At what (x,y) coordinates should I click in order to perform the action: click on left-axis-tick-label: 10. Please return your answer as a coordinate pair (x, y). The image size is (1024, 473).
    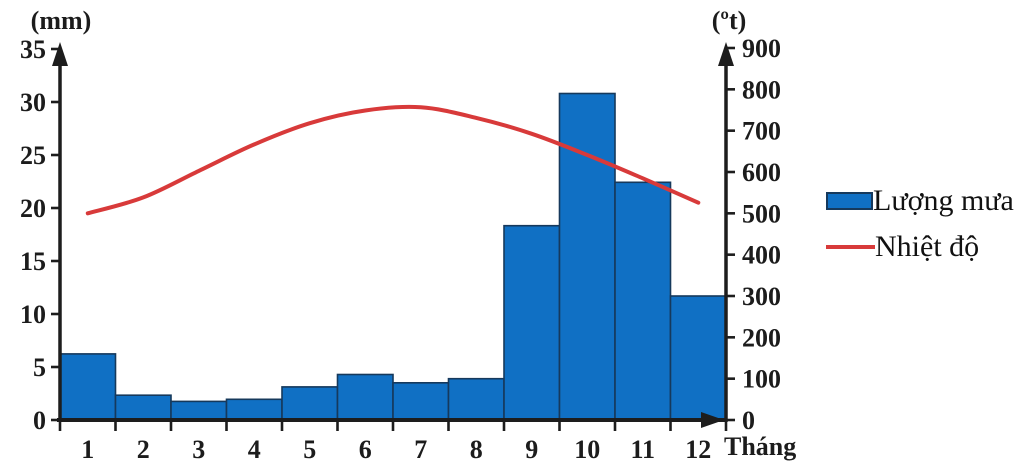
    Looking at the image, I should click on (33, 314).